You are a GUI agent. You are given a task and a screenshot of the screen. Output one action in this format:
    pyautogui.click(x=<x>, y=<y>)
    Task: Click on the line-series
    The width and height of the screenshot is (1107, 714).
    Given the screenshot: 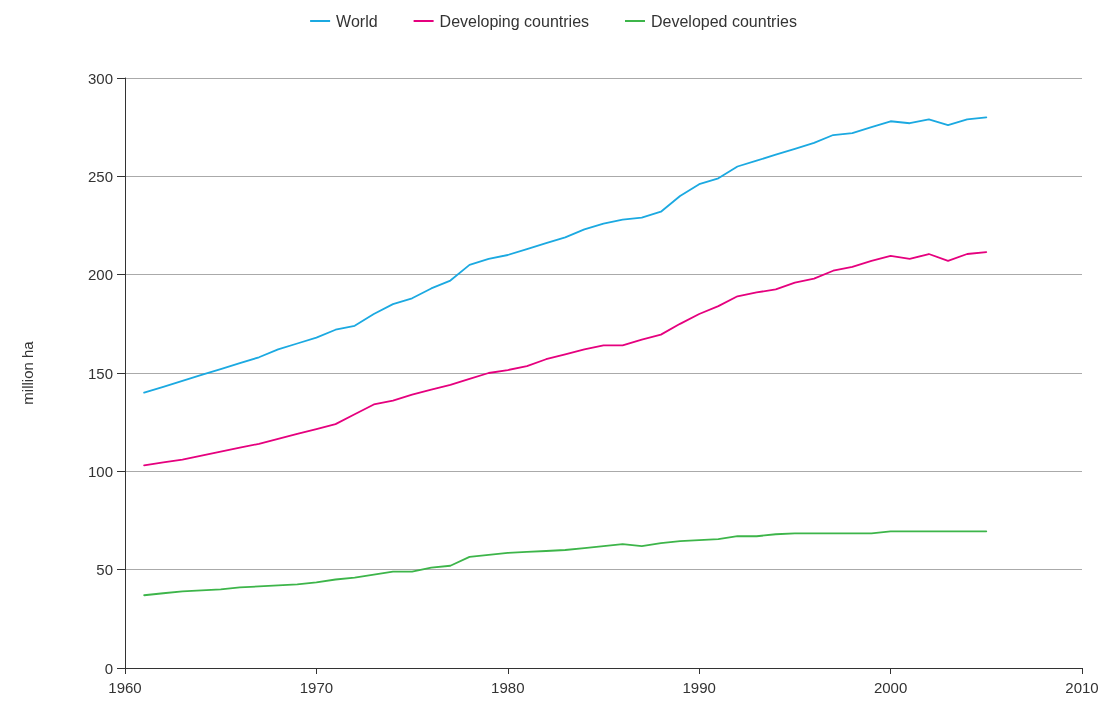 What is the action you would take?
    pyautogui.click(x=565, y=563)
    